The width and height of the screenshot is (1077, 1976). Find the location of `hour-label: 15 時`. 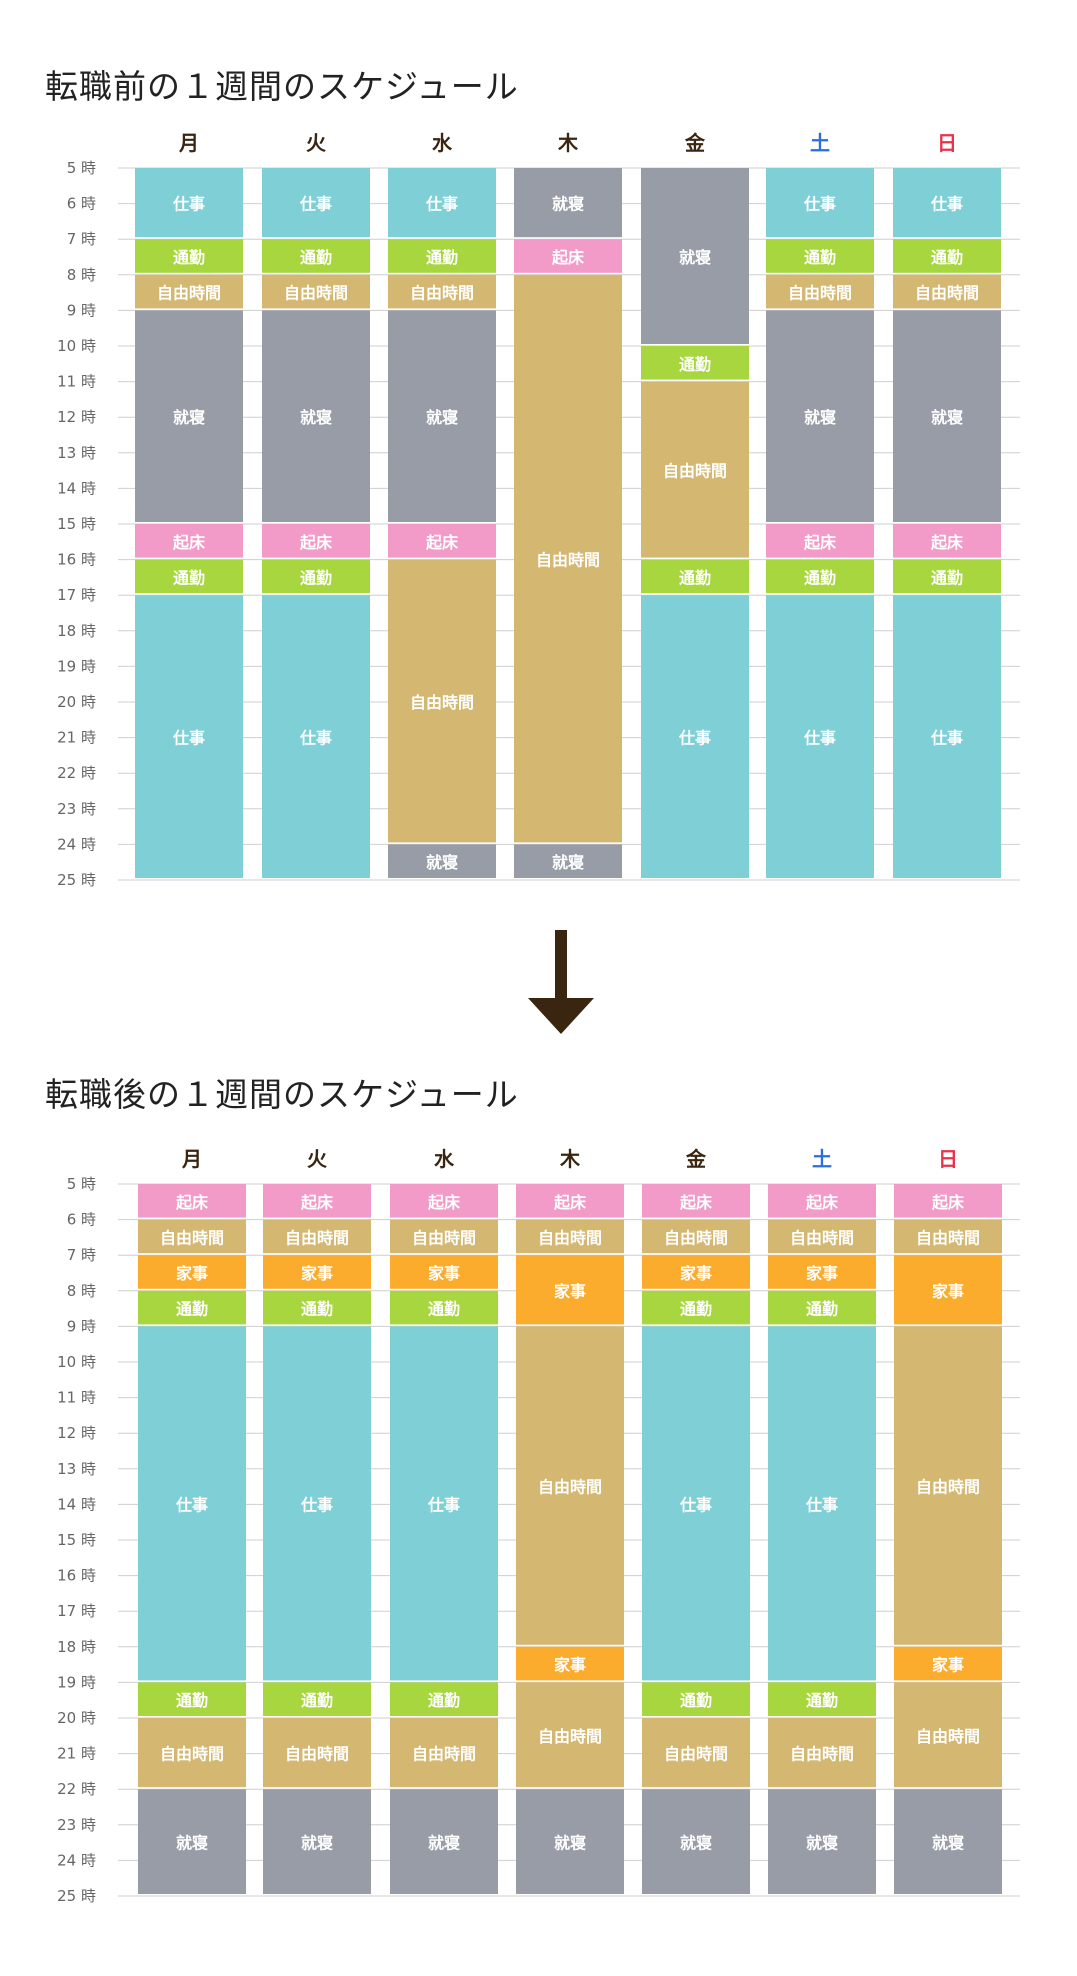

hour-label: 15 時 is located at coordinates (76, 524).